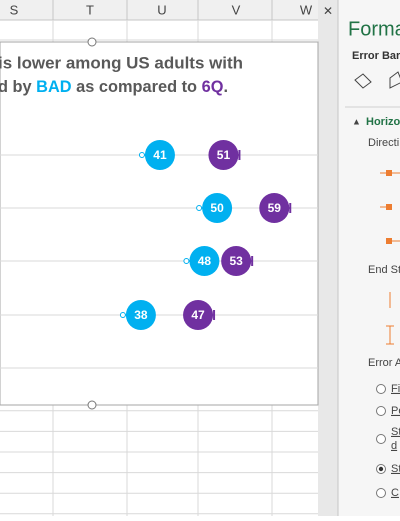 This screenshot has height=521, width=400. What do you see at coordinates (383, 122) in the screenshot?
I see `section-title: Horizo` at bounding box center [383, 122].